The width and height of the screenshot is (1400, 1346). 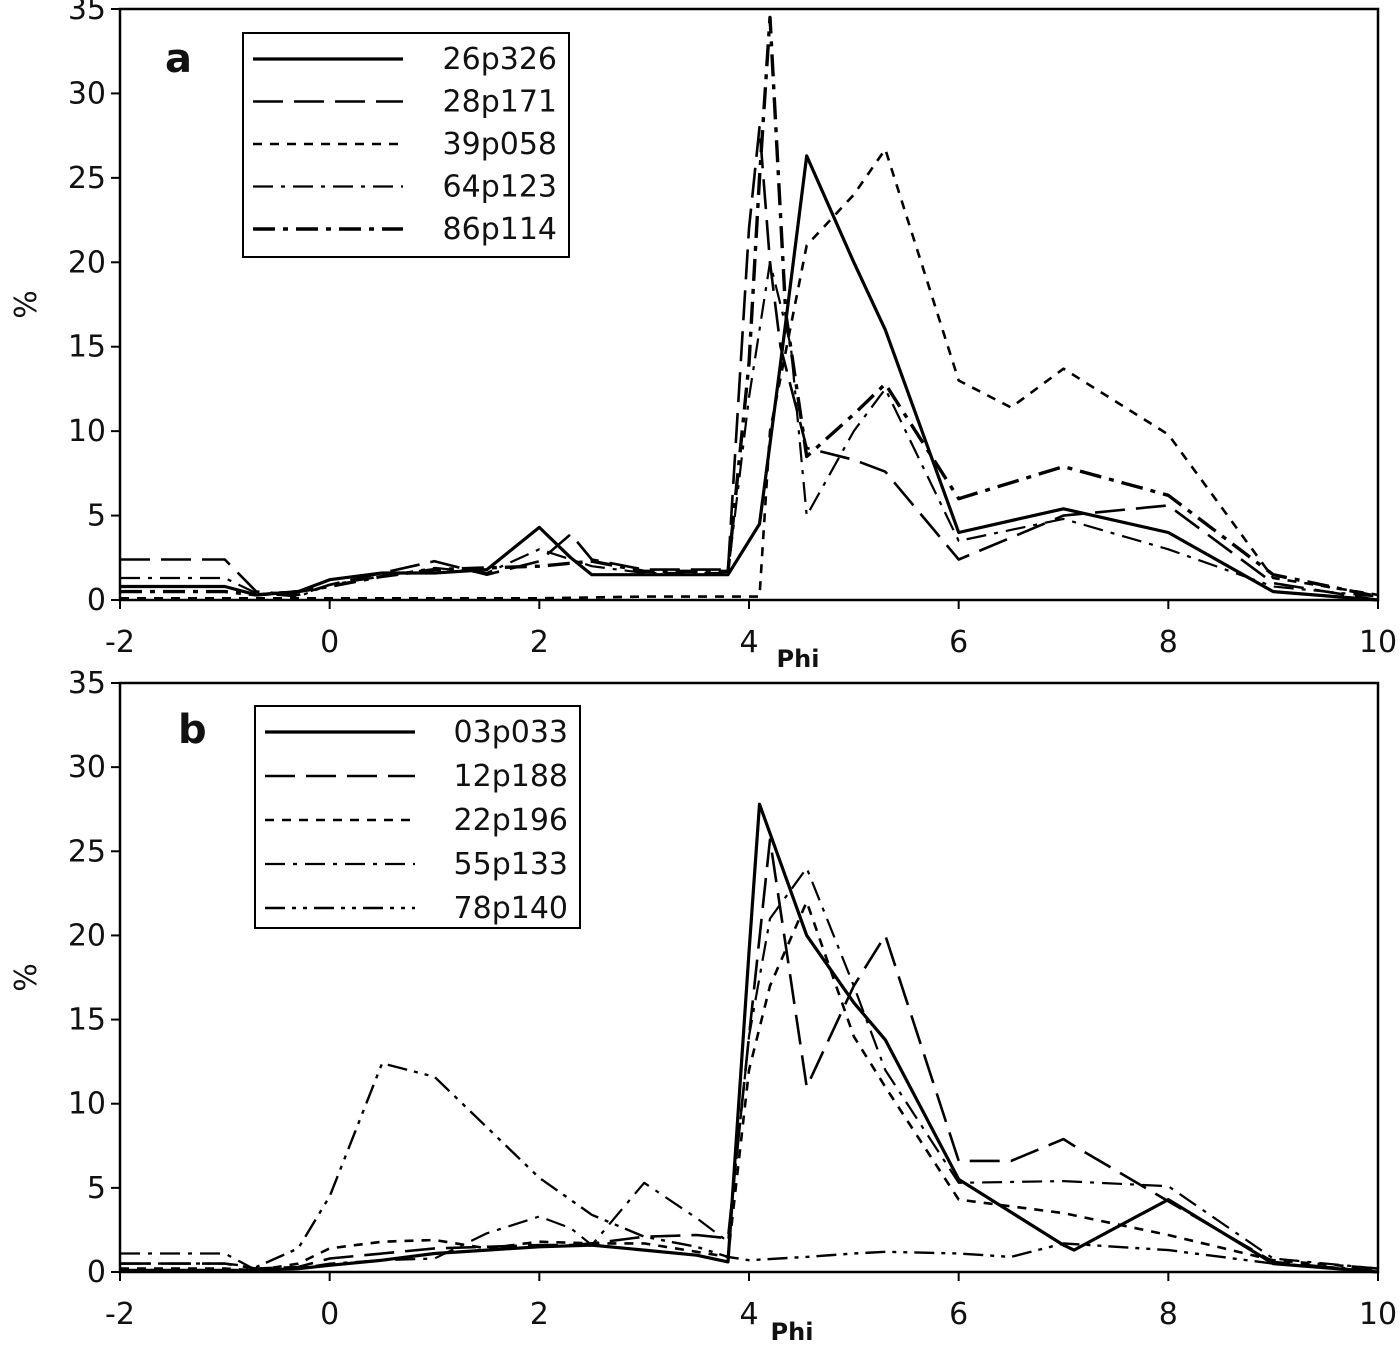 I want to click on legend-entry-label: 22p196, so click(x=511, y=820).